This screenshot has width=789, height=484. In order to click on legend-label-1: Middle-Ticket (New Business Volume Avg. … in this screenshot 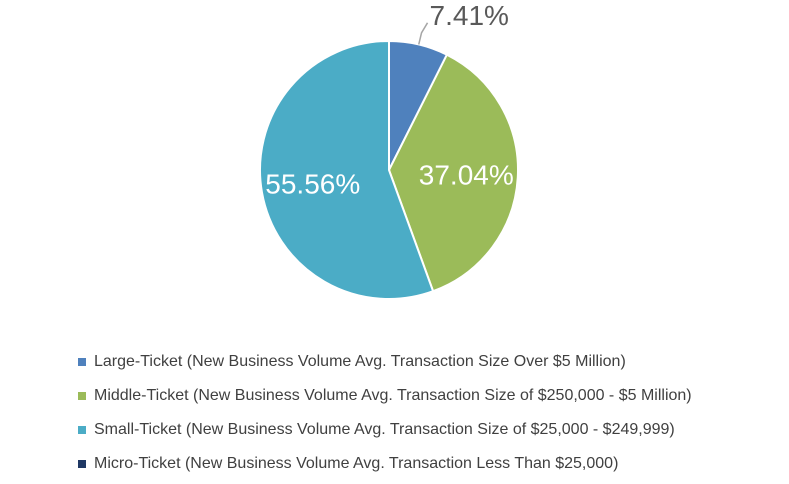, I will do `click(393, 395)`.